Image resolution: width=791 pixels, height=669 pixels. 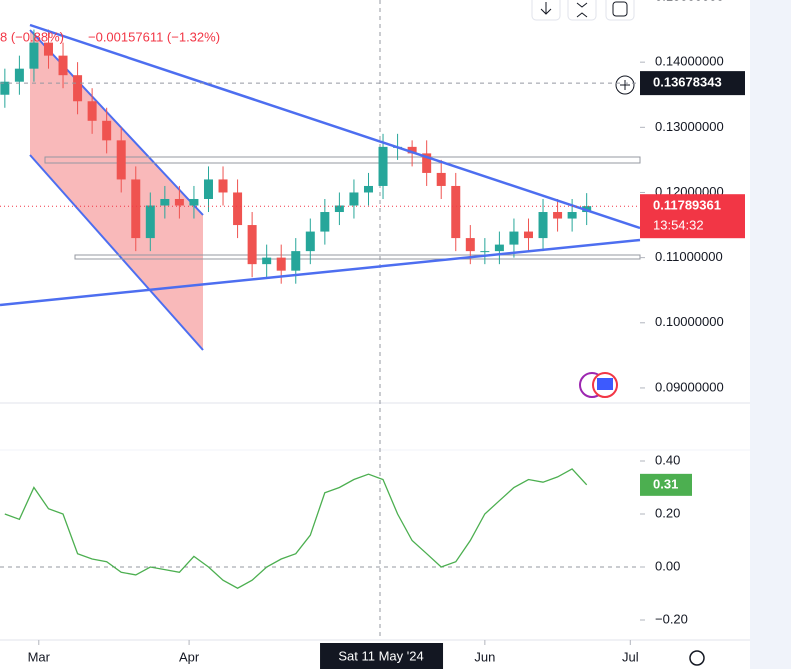 I want to click on x-tick-label: Mar, so click(x=39, y=656).